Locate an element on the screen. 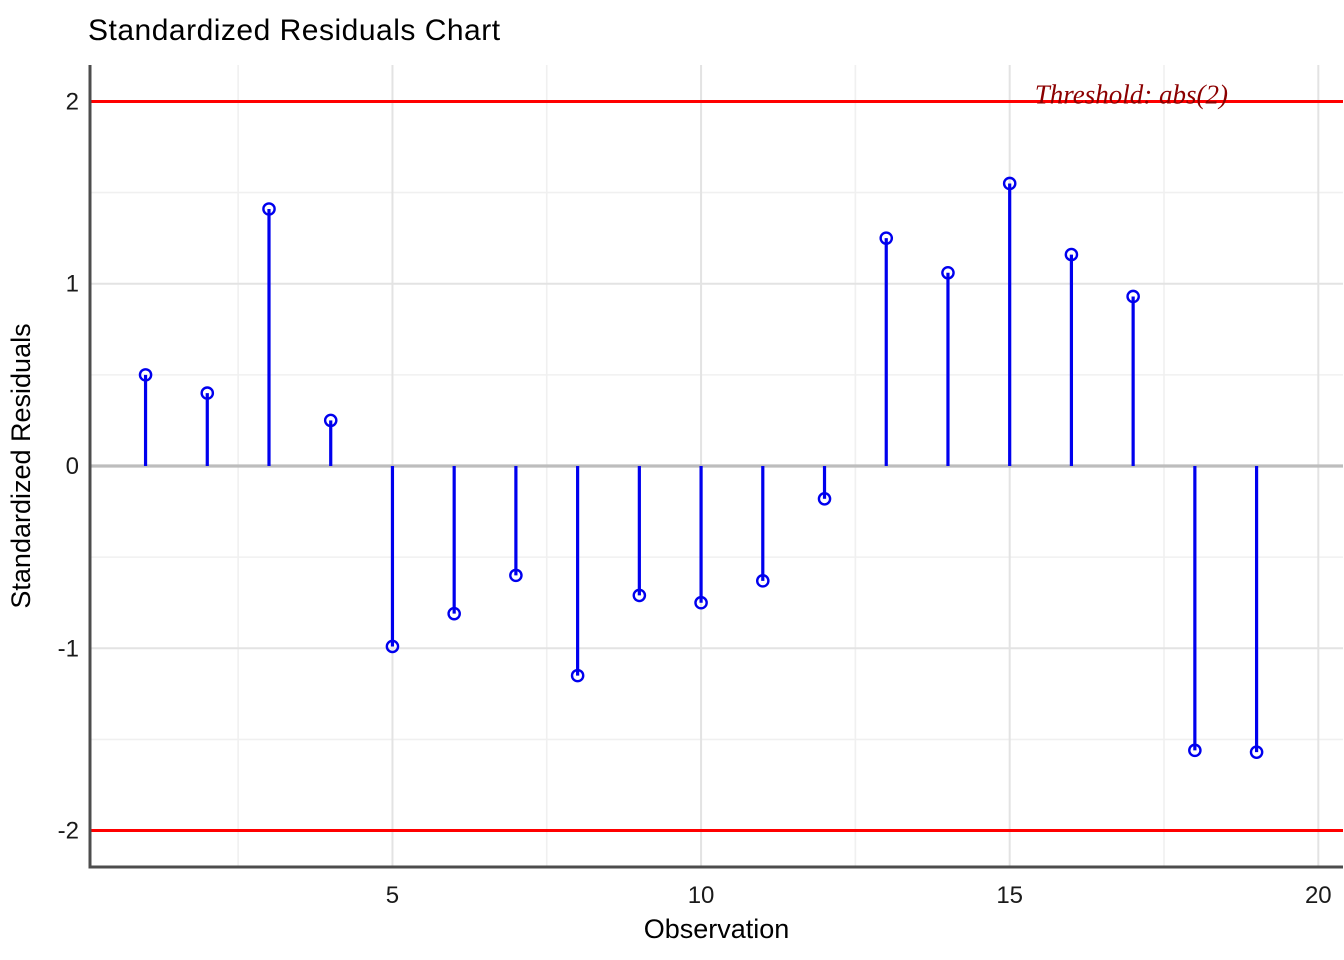  y-tick-label: 2 is located at coordinates (72, 101).